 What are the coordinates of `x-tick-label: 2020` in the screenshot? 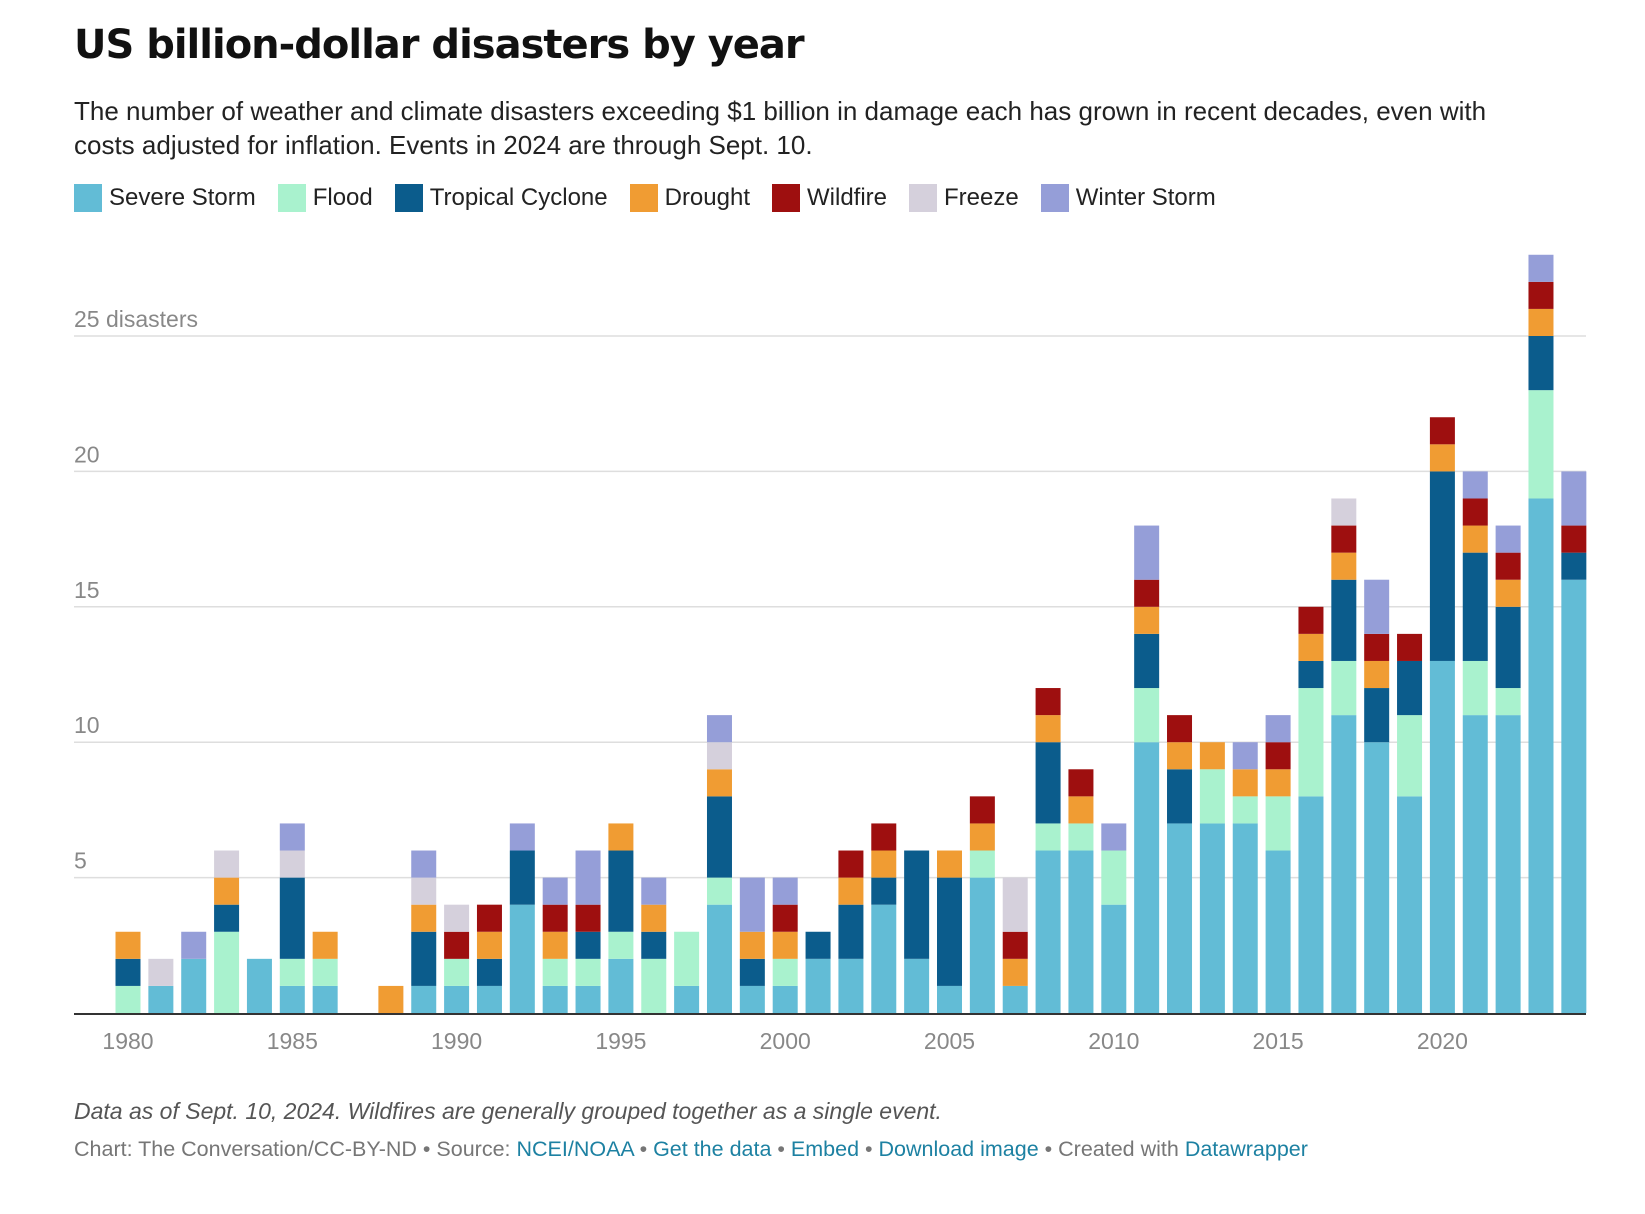 It's located at (1442, 1041).